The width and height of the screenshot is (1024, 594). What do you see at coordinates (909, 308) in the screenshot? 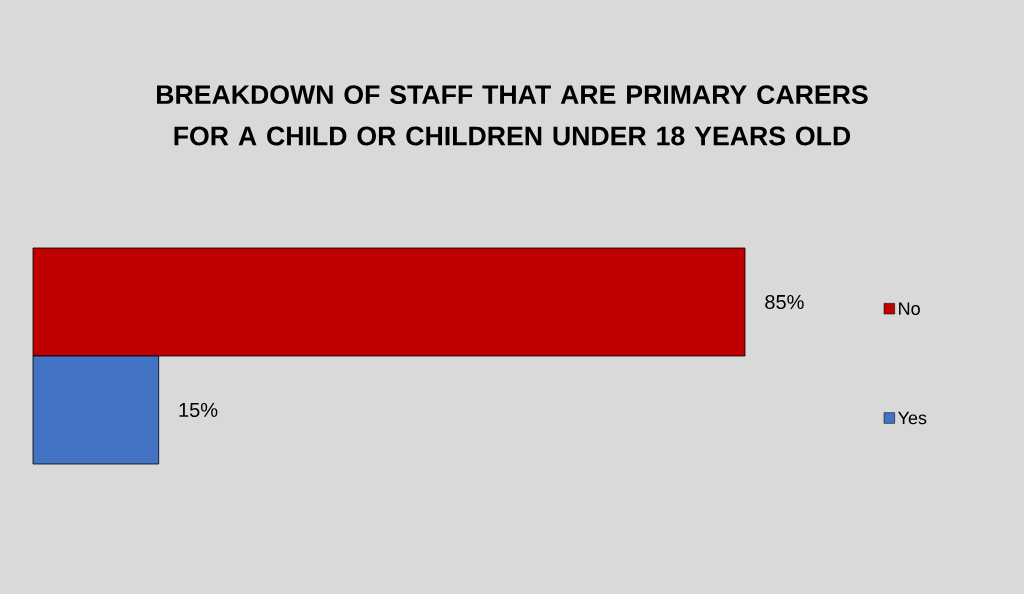
I see `legend-label: No` at bounding box center [909, 308].